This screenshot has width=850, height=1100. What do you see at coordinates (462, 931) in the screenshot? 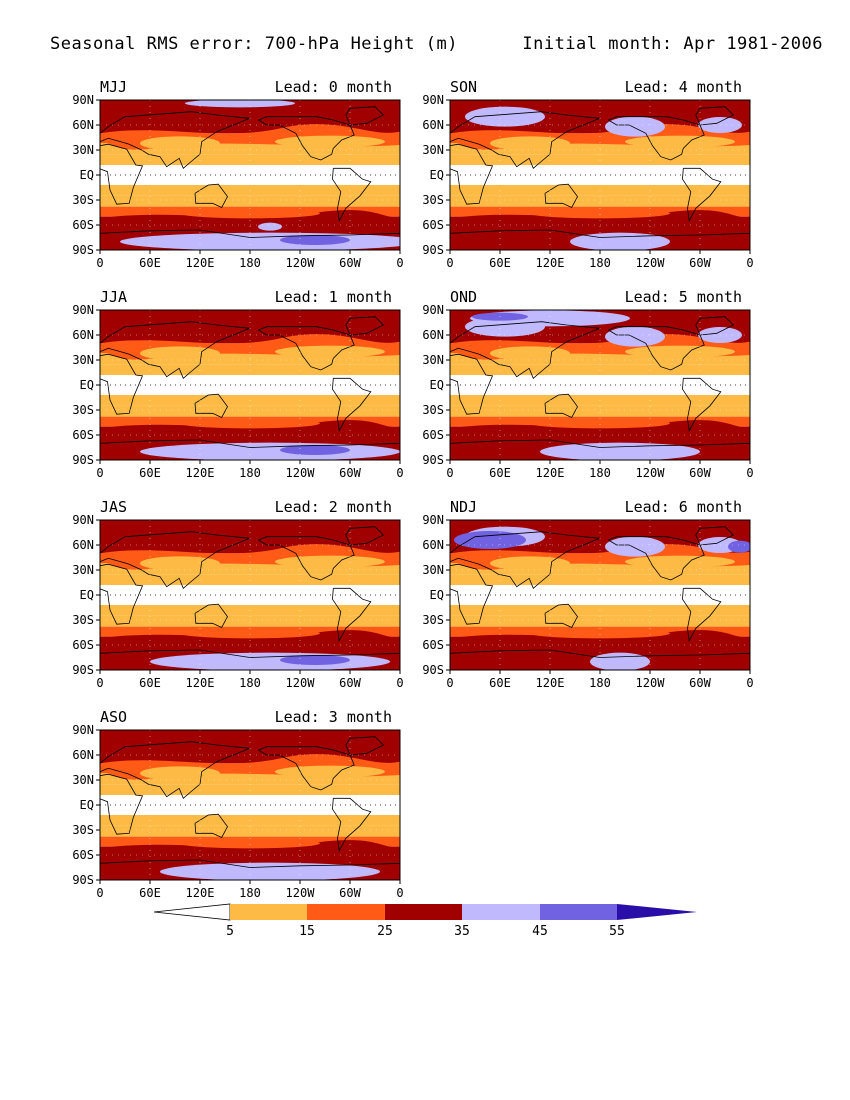
I see `colorbar-tick-label: 35` at bounding box center [462, 931].